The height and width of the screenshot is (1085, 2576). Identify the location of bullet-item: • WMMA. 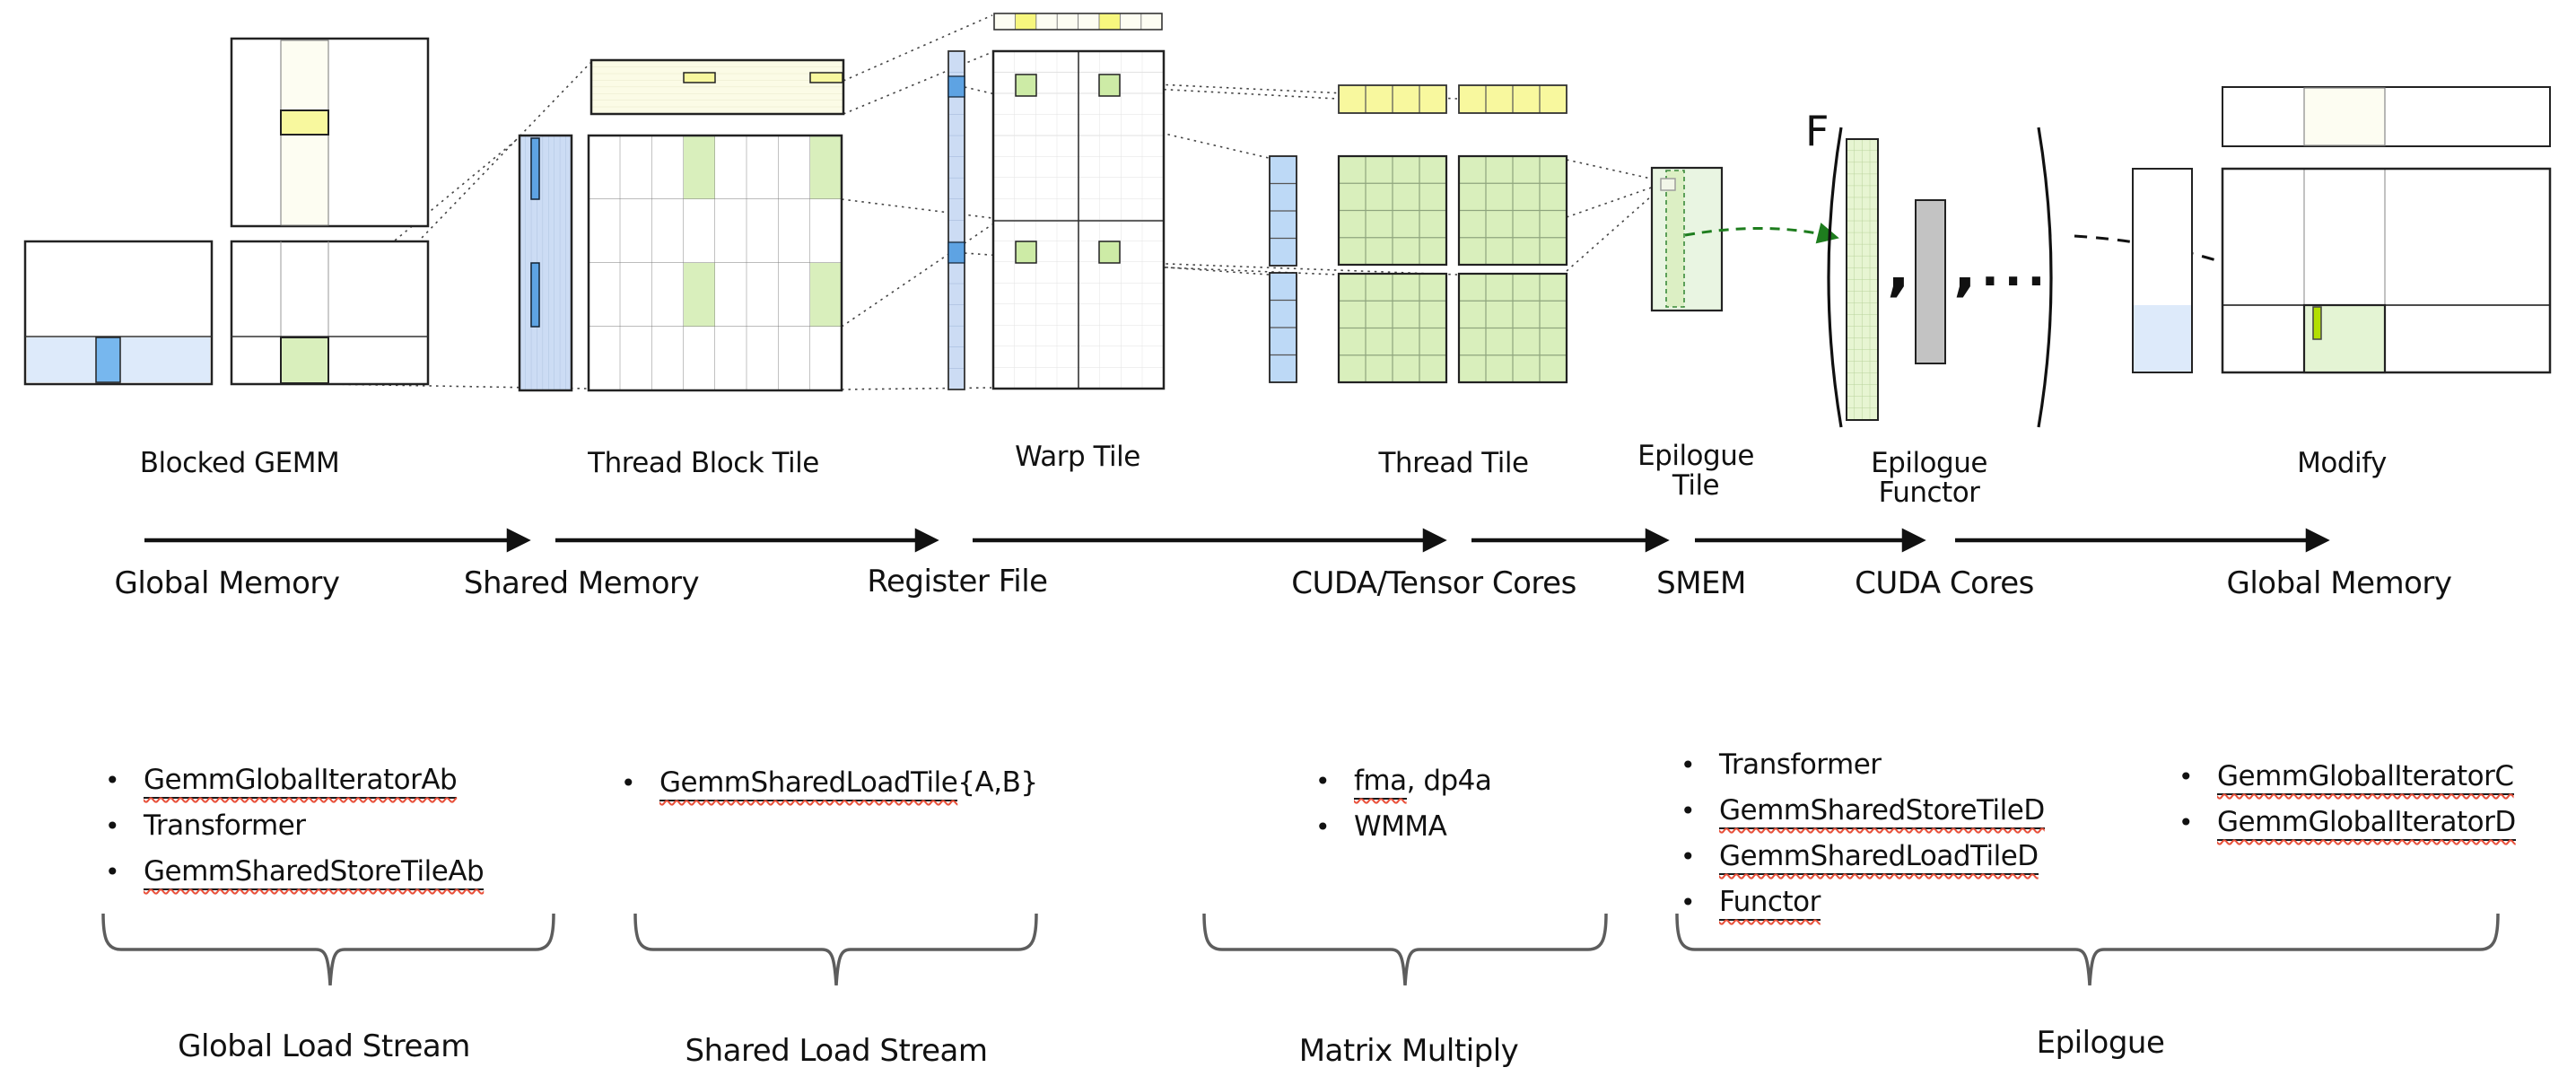
(1403, 832).